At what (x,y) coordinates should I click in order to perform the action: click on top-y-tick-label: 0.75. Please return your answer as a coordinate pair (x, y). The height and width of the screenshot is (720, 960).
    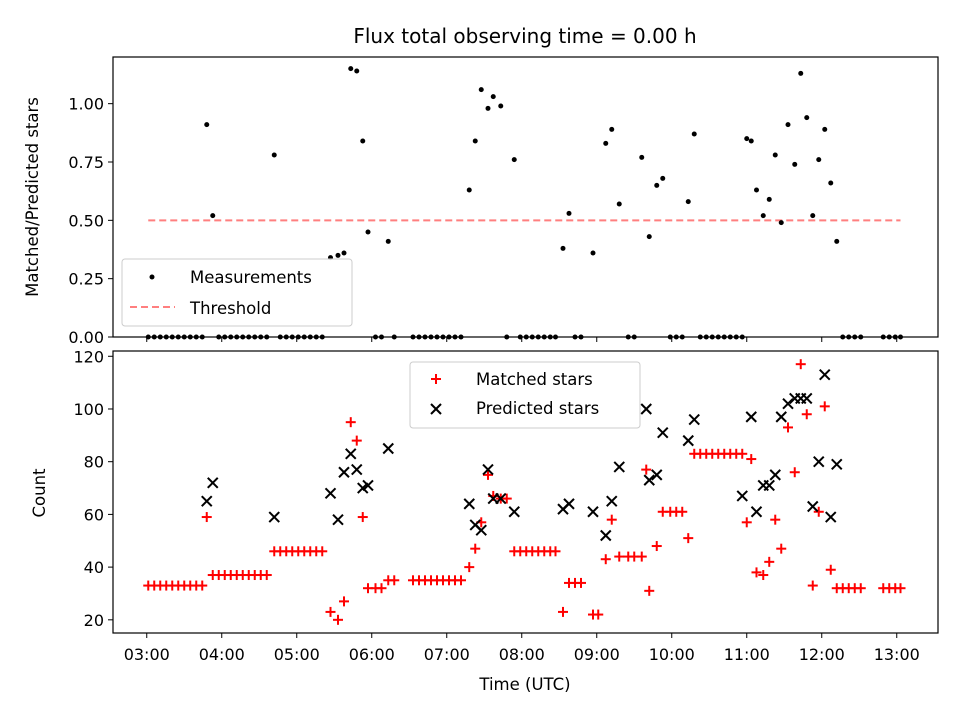
    Looking at the image, I should click on (86, 162).